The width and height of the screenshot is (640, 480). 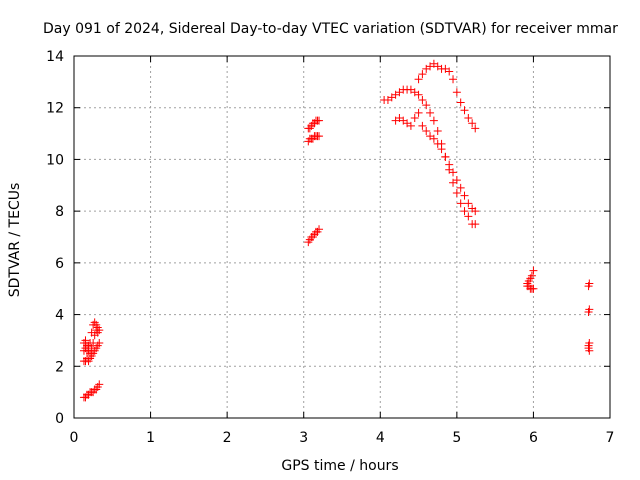 What do you see at coordinates (55, 109) in the screenshot?
I see `y-tick-label: 12` at bounding box center [55, 109].